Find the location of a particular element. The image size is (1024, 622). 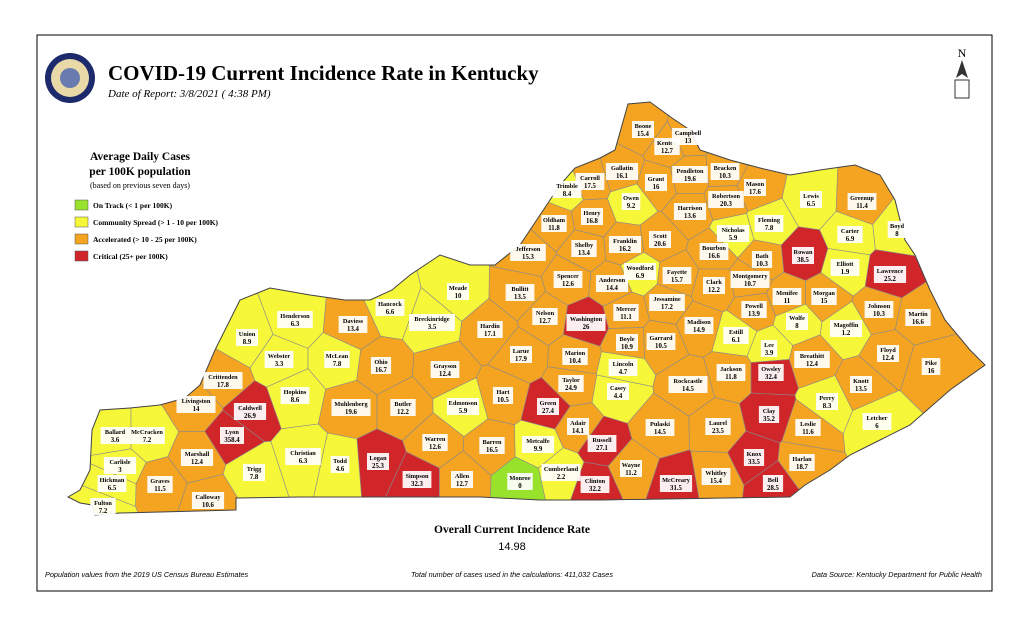

county-rate: 19.6 is located at coordinates (351, 412).